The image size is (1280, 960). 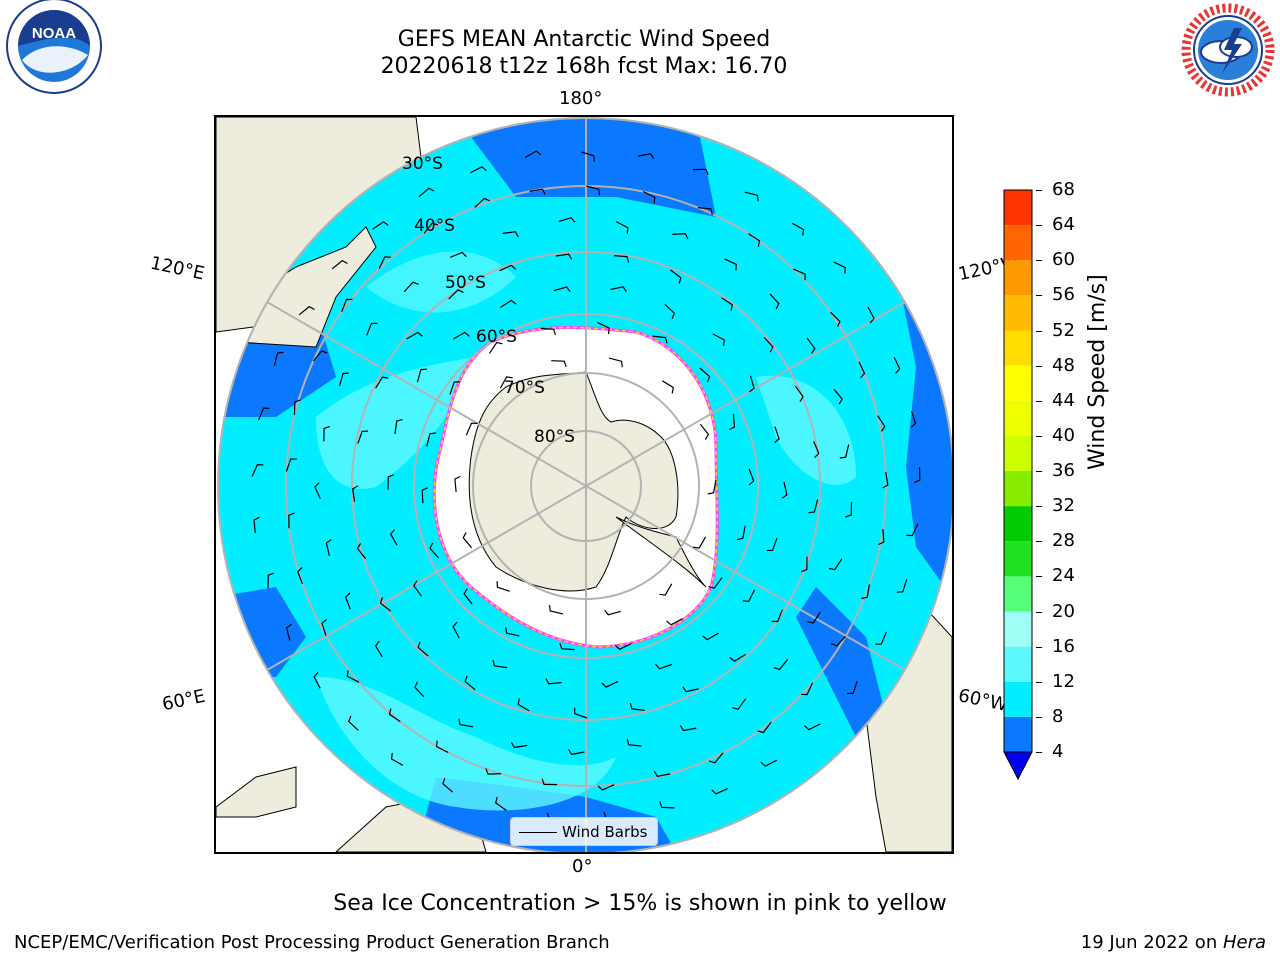 What do you see at coordinates (54, 33) in the screenshot?
I see `noaa-logo-text: NOAA` at bounding box center [54, 33].